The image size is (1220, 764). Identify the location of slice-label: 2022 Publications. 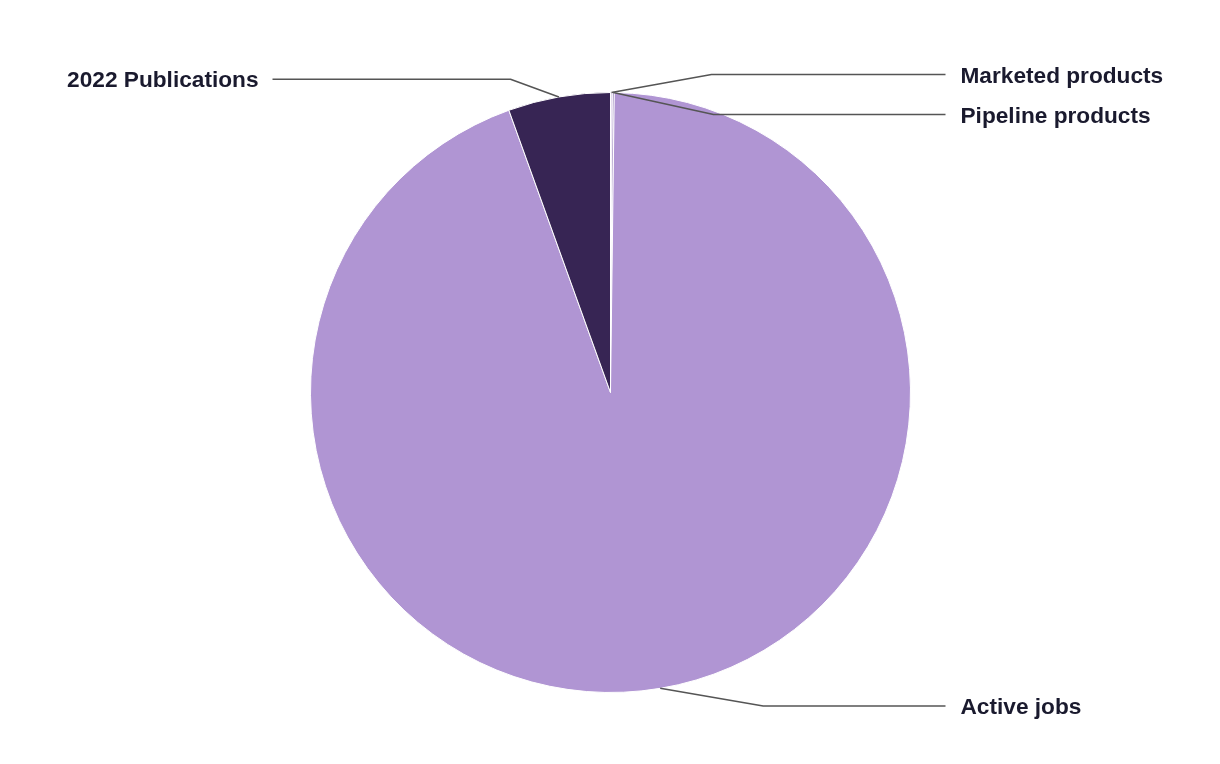
(163, 79).